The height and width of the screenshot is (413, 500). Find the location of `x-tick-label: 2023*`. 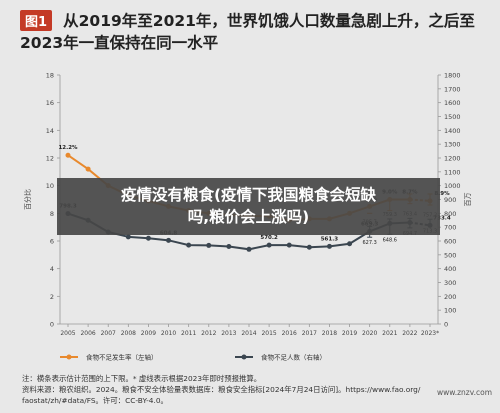

x-tick-label: 2023* is located at coordinates (430, 333).